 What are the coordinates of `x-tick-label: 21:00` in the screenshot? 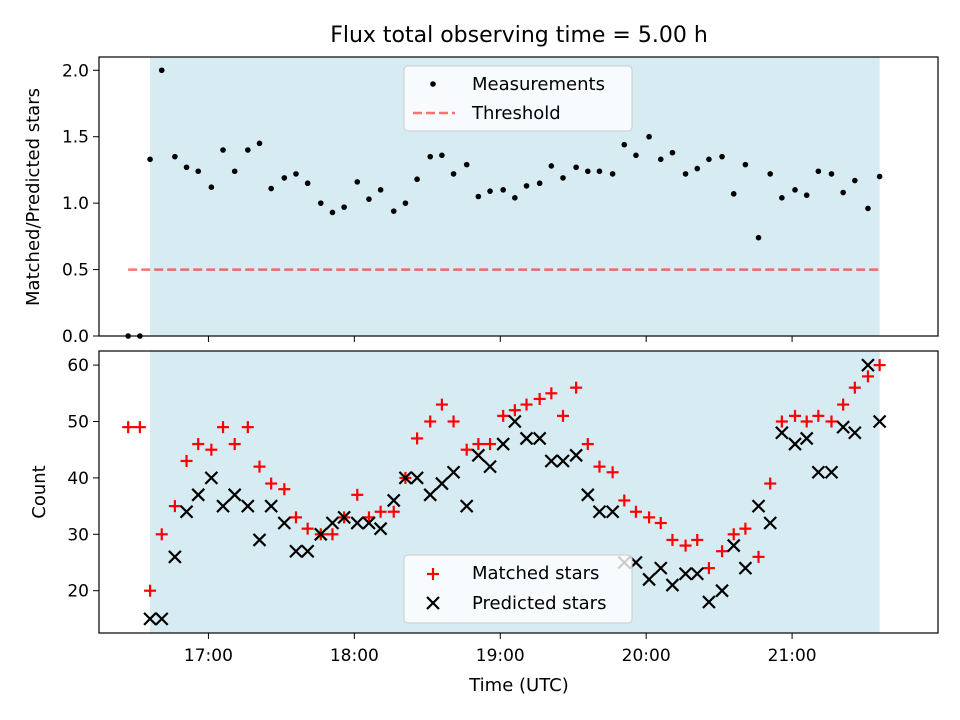 It's located at (792, 656).